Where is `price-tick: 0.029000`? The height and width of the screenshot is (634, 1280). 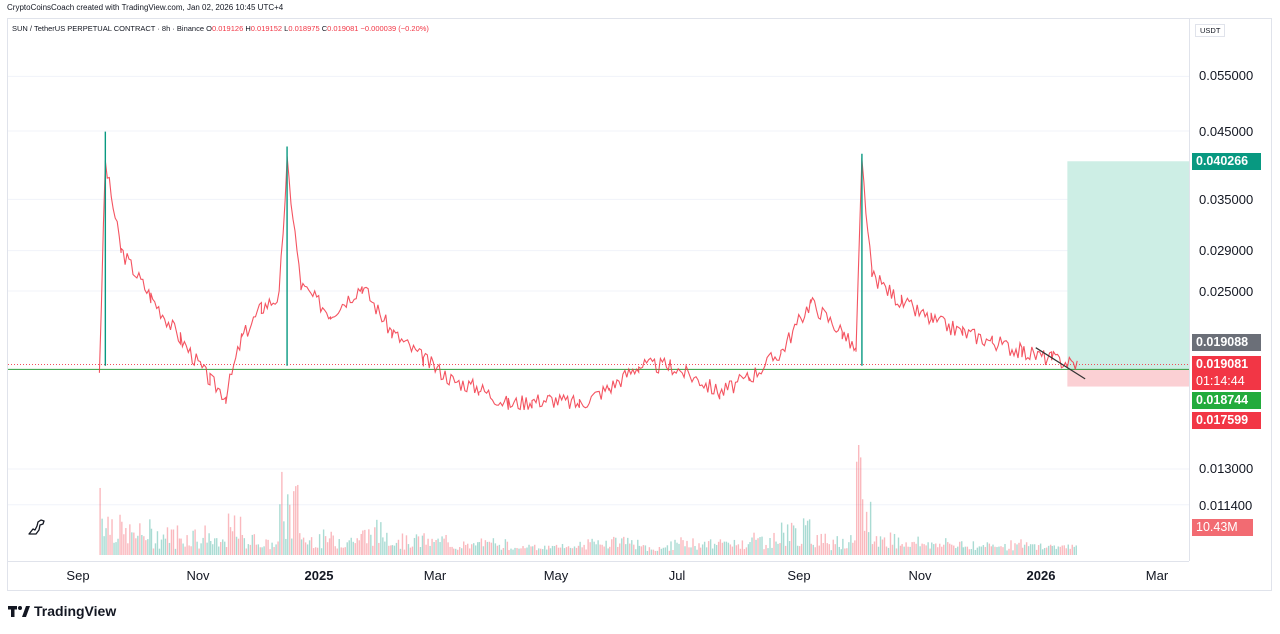 price-tick: 0.029000 is located at coordinates (1226, 250).